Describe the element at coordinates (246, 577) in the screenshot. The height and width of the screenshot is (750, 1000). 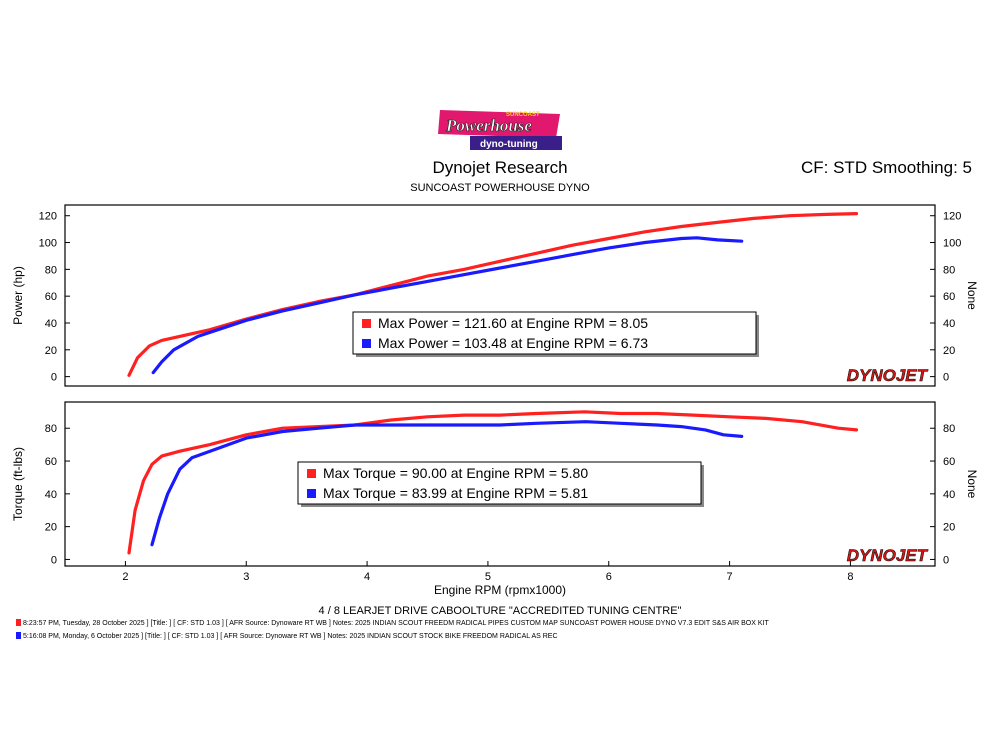
I see `x-tick-label: 3` at that location.